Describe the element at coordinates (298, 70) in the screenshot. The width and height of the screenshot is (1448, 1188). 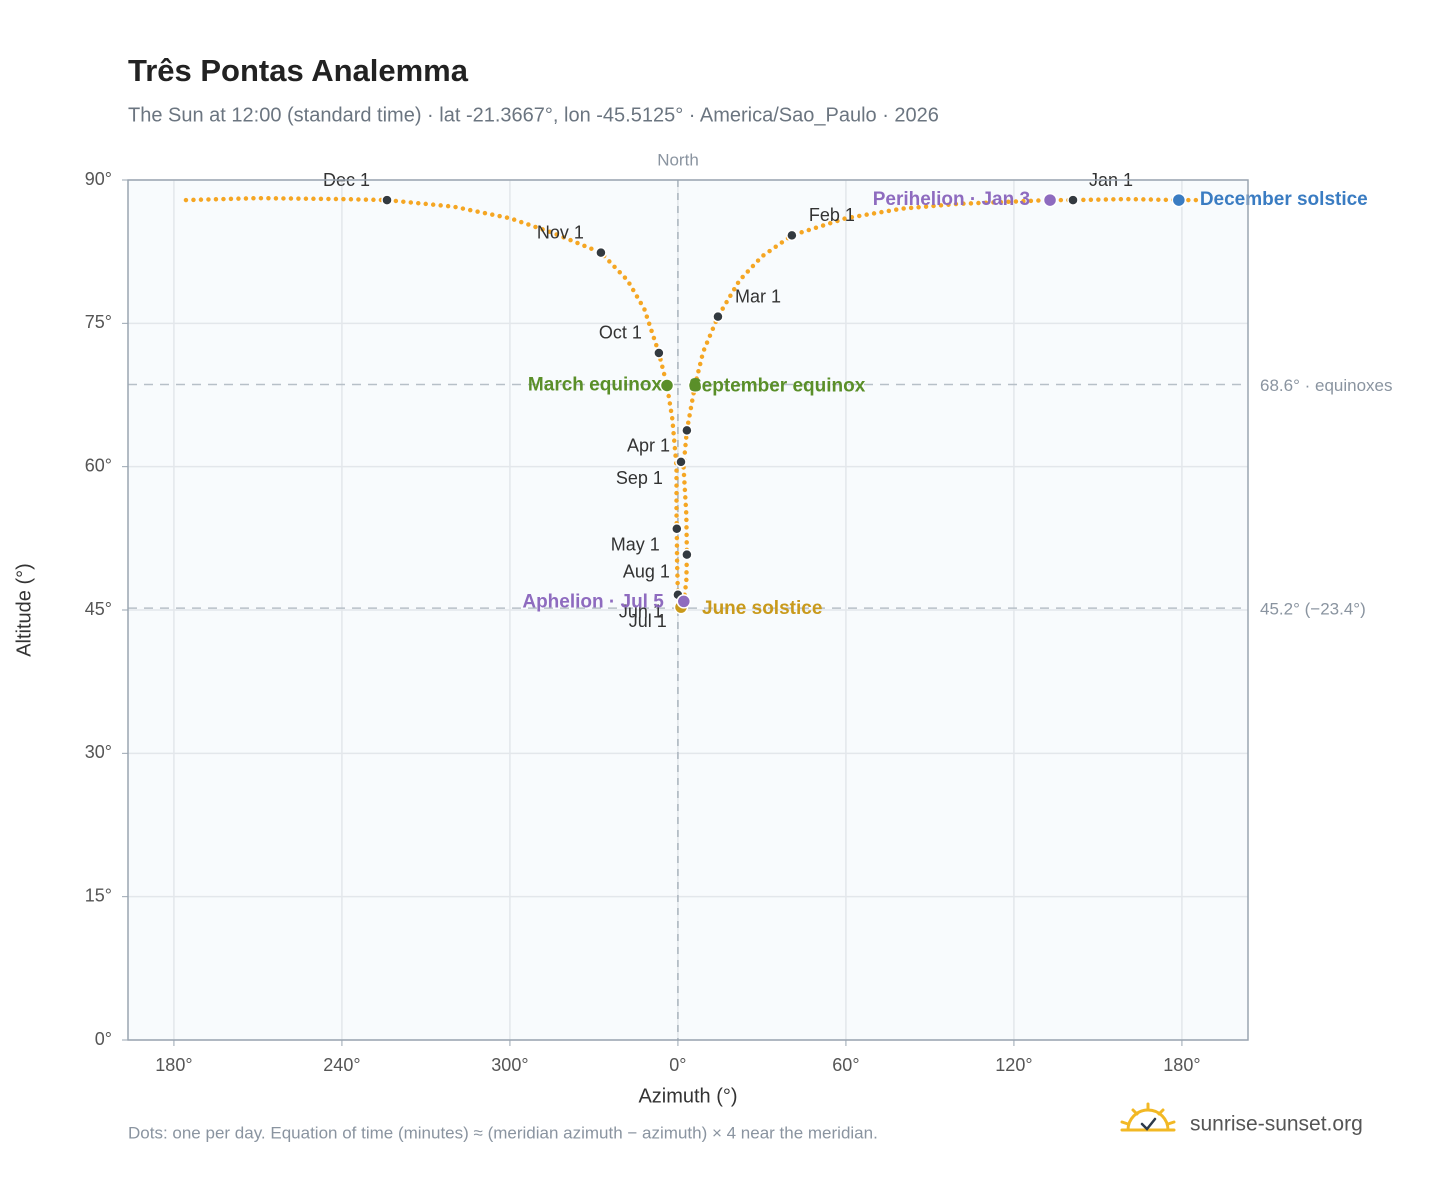
I see `chart-title: Três Pontas Analemma` at that location.